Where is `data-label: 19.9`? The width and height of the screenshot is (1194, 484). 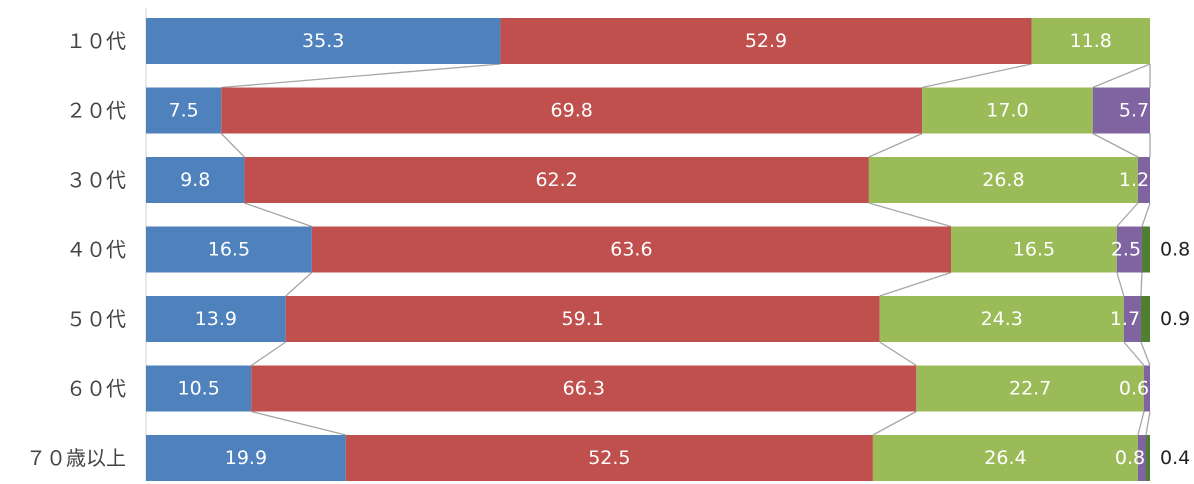 data-label: 19.9 is located at coordinates (246, 458).